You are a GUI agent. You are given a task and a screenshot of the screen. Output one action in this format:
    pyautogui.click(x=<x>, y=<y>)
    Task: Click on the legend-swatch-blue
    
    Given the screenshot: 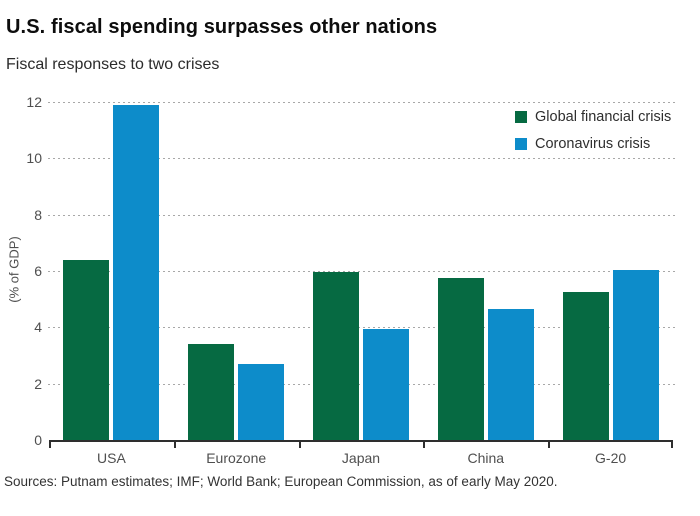 What is the action you would take?
    pyautogui.click(x=521, y=143)
    